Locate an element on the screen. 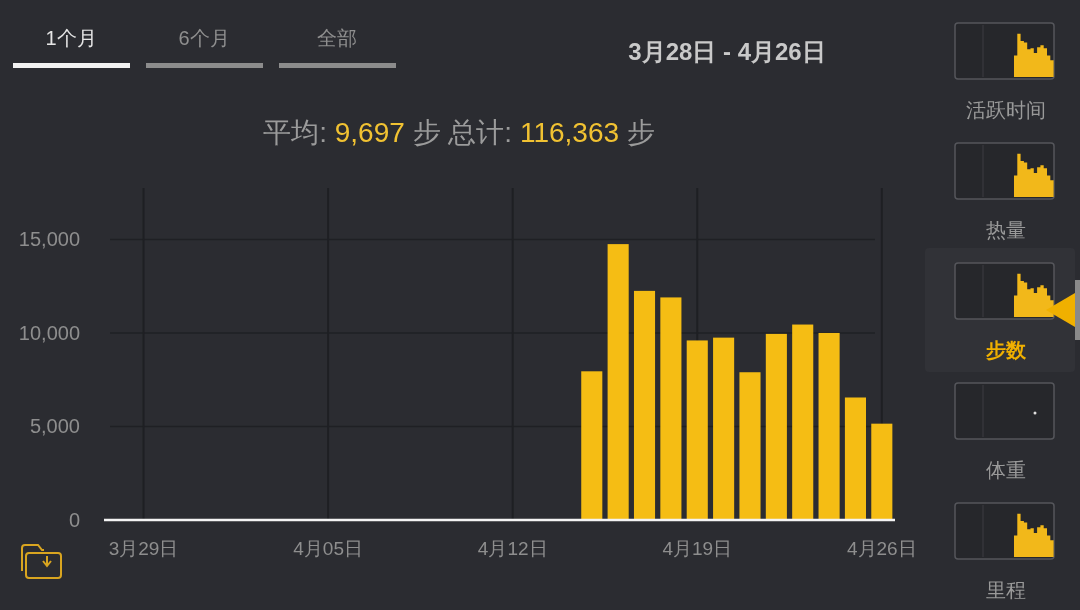 The width and height of the screenshot is (1080, 610). y-tick-label: 15,000 is located at coordinates (49, 239).